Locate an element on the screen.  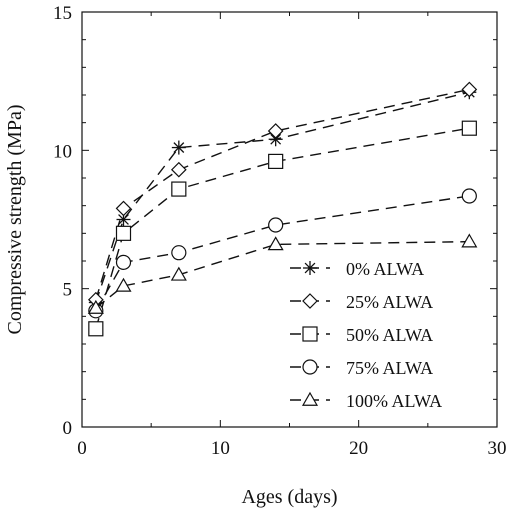
x-axis-title: Ages (days) is located at coordinates (289, 497).